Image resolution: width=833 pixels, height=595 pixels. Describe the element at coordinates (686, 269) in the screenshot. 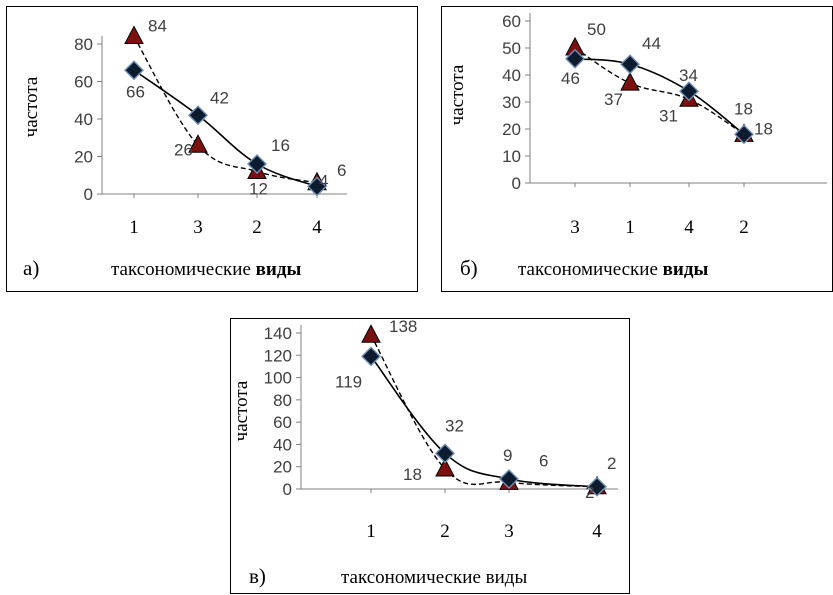

I see `chart-b-xlabel-bold: виды` at that location.